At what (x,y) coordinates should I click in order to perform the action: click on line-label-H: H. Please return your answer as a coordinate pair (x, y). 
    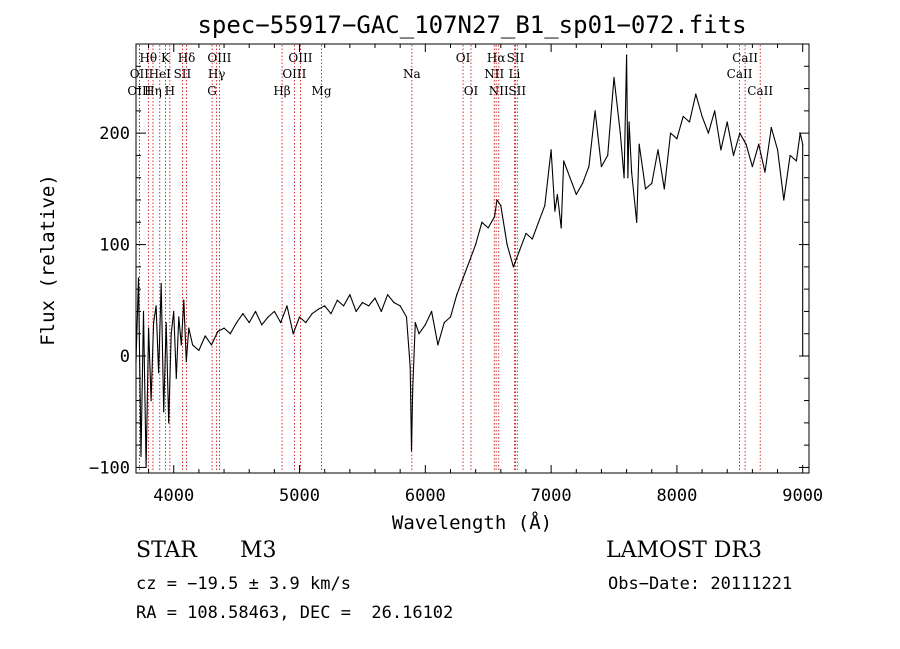
    Looking at the image, I should click on (170, 91).